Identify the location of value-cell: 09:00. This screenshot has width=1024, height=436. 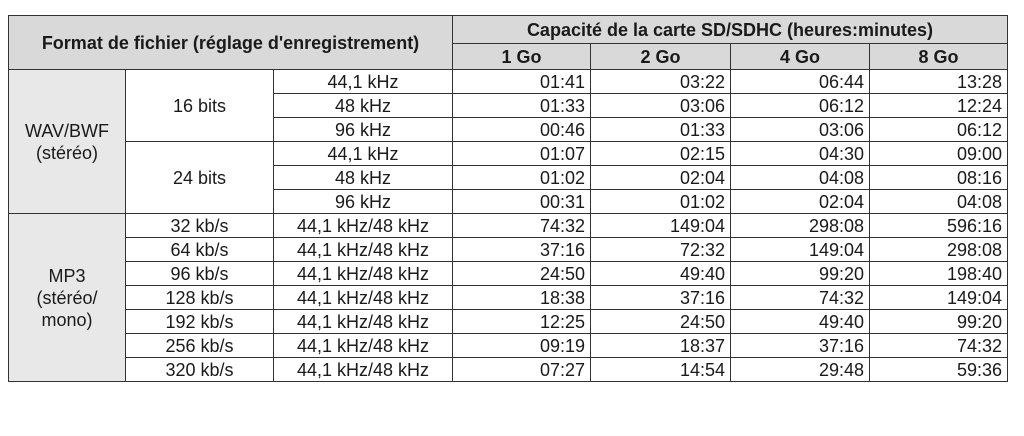
(938, 153).